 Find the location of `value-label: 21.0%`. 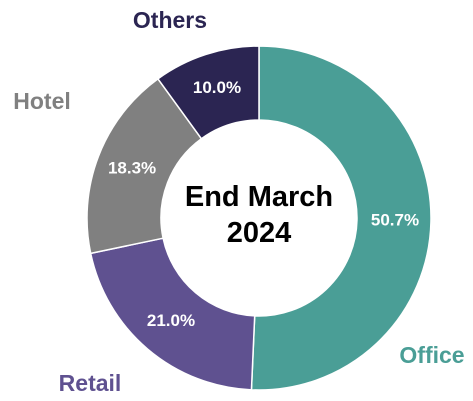

value-label: 21.0% is located at coordinates (171, 320).